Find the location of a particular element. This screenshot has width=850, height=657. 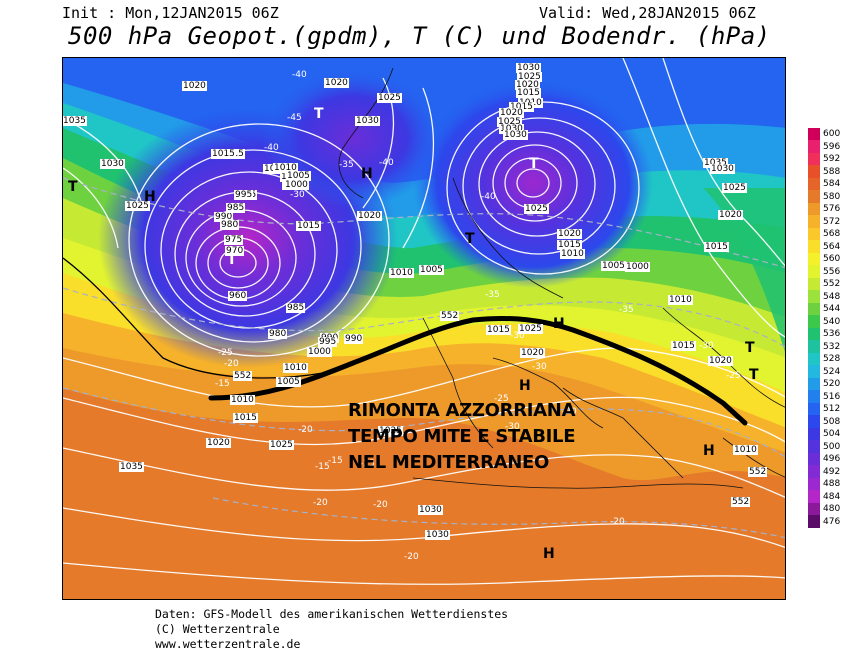

legend-row: 556 is located at coordinates (824, 271).